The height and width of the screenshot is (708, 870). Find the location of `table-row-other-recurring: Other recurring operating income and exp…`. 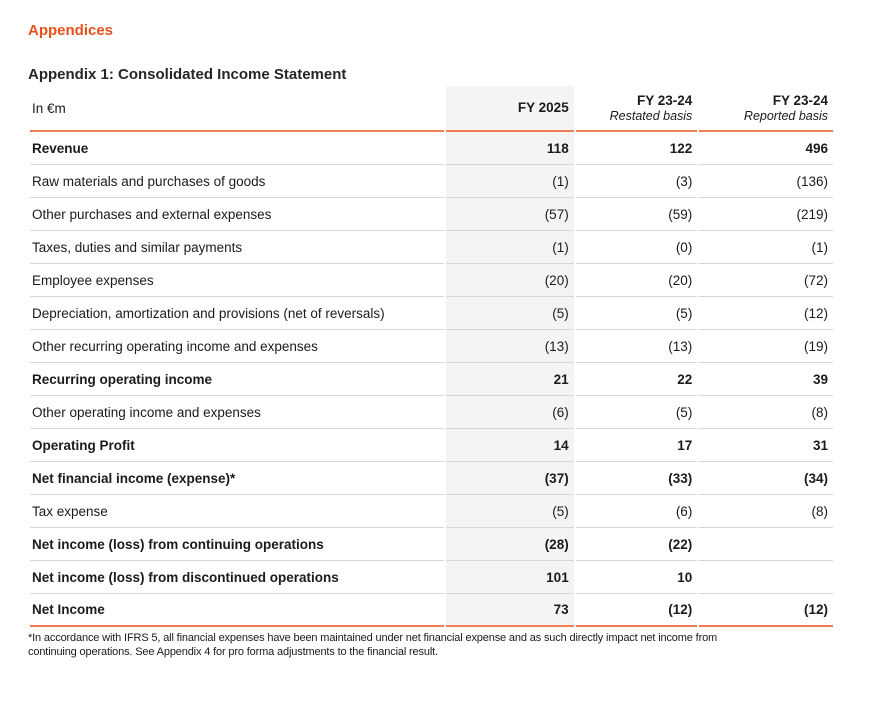

table-row-other-recurring: Other recurring operating income and exp… is located at coordinates (431, 346).